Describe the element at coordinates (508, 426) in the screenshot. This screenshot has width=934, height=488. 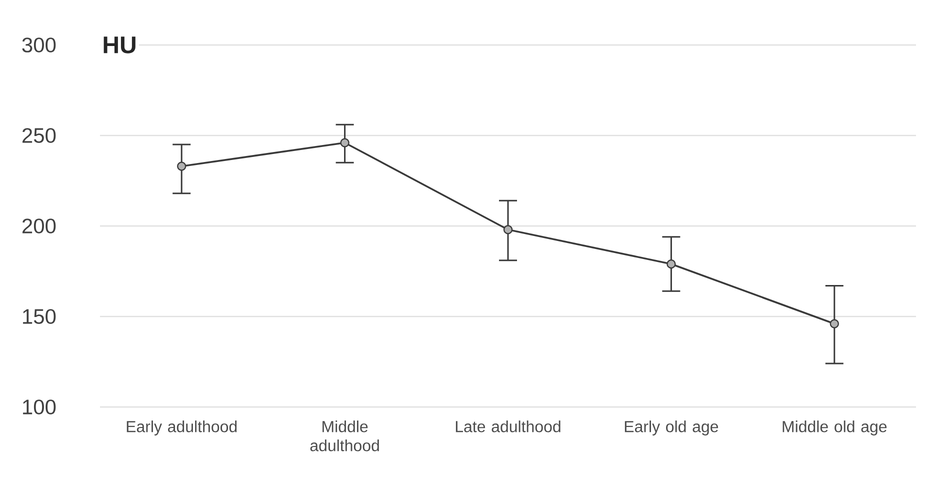
I see `x-tick-label: Late adulthood` at that location.